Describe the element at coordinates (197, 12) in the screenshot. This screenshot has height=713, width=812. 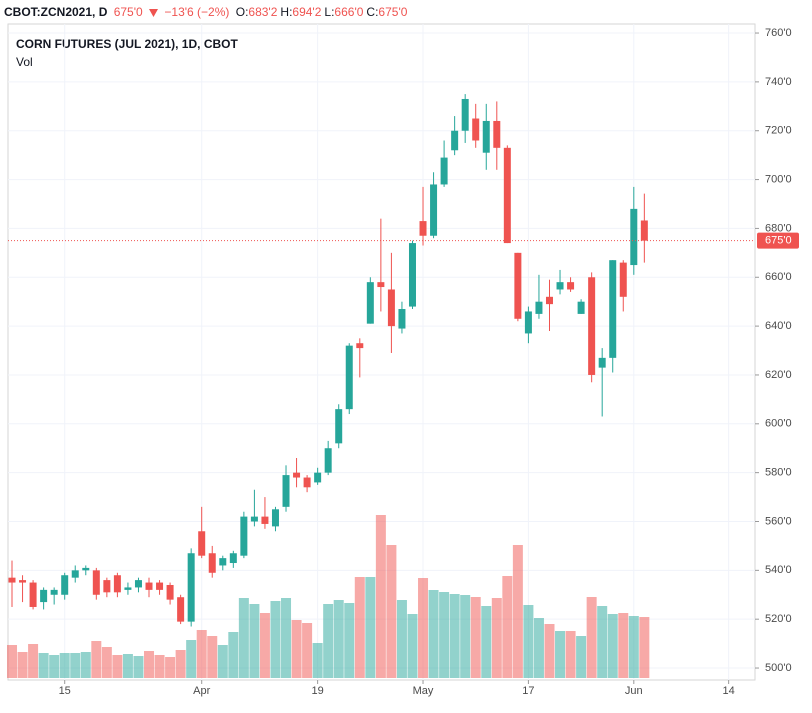
I see `change: −13'6 (−2%)` at that location.